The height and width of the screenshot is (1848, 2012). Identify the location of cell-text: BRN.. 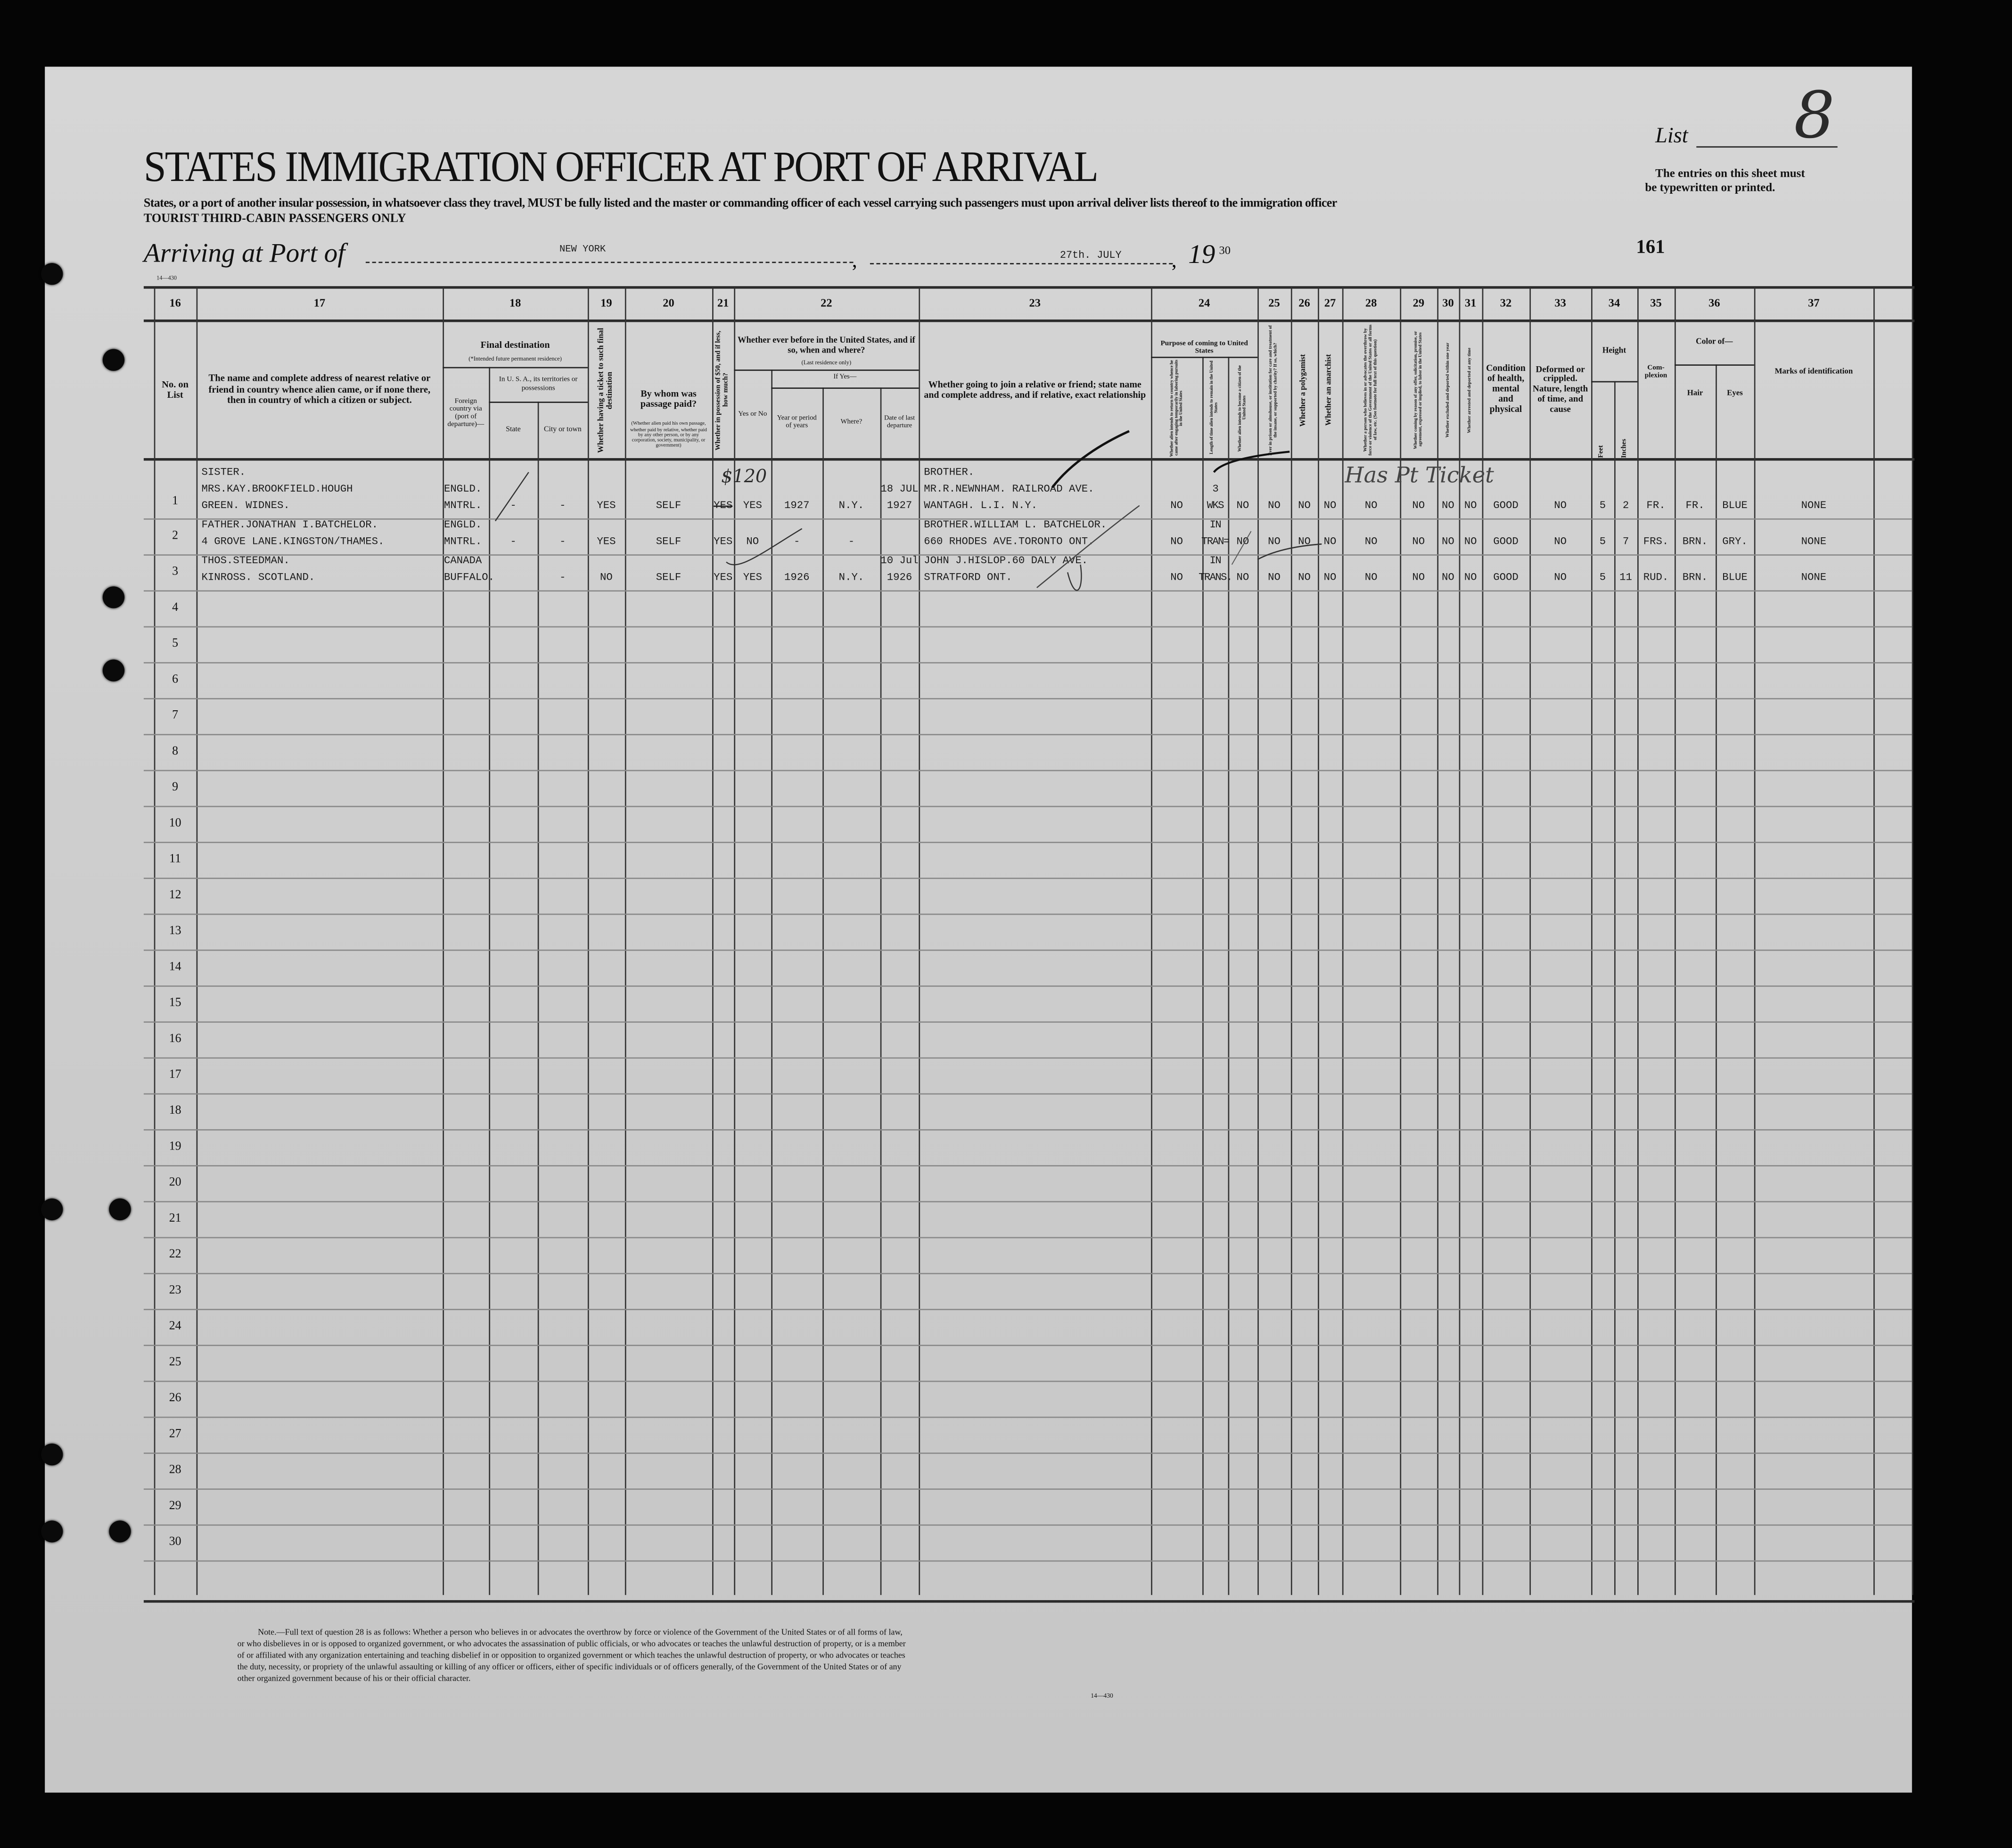
(1695, 542).